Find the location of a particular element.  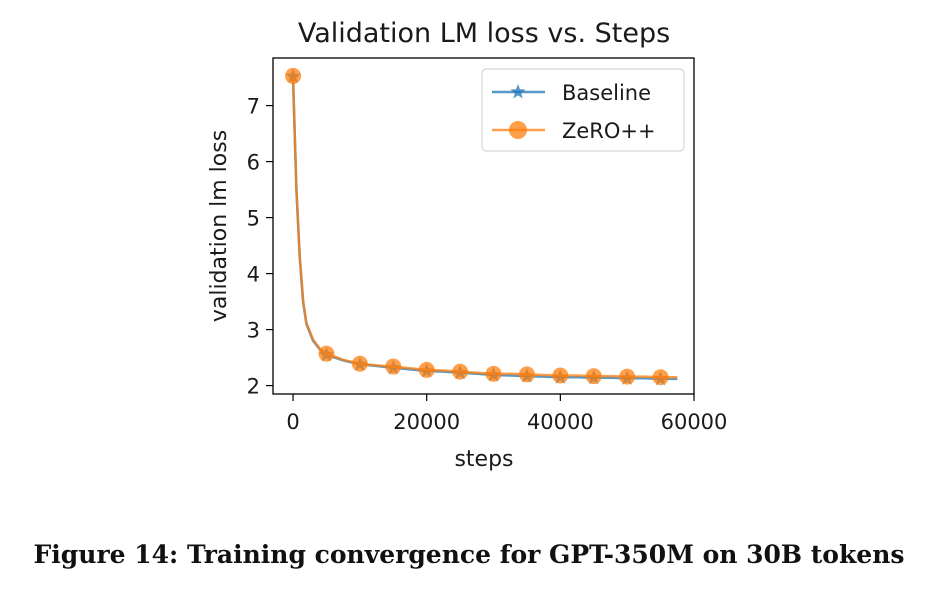

y-tick-label-4: 6 is located at coordinates (253, 163).